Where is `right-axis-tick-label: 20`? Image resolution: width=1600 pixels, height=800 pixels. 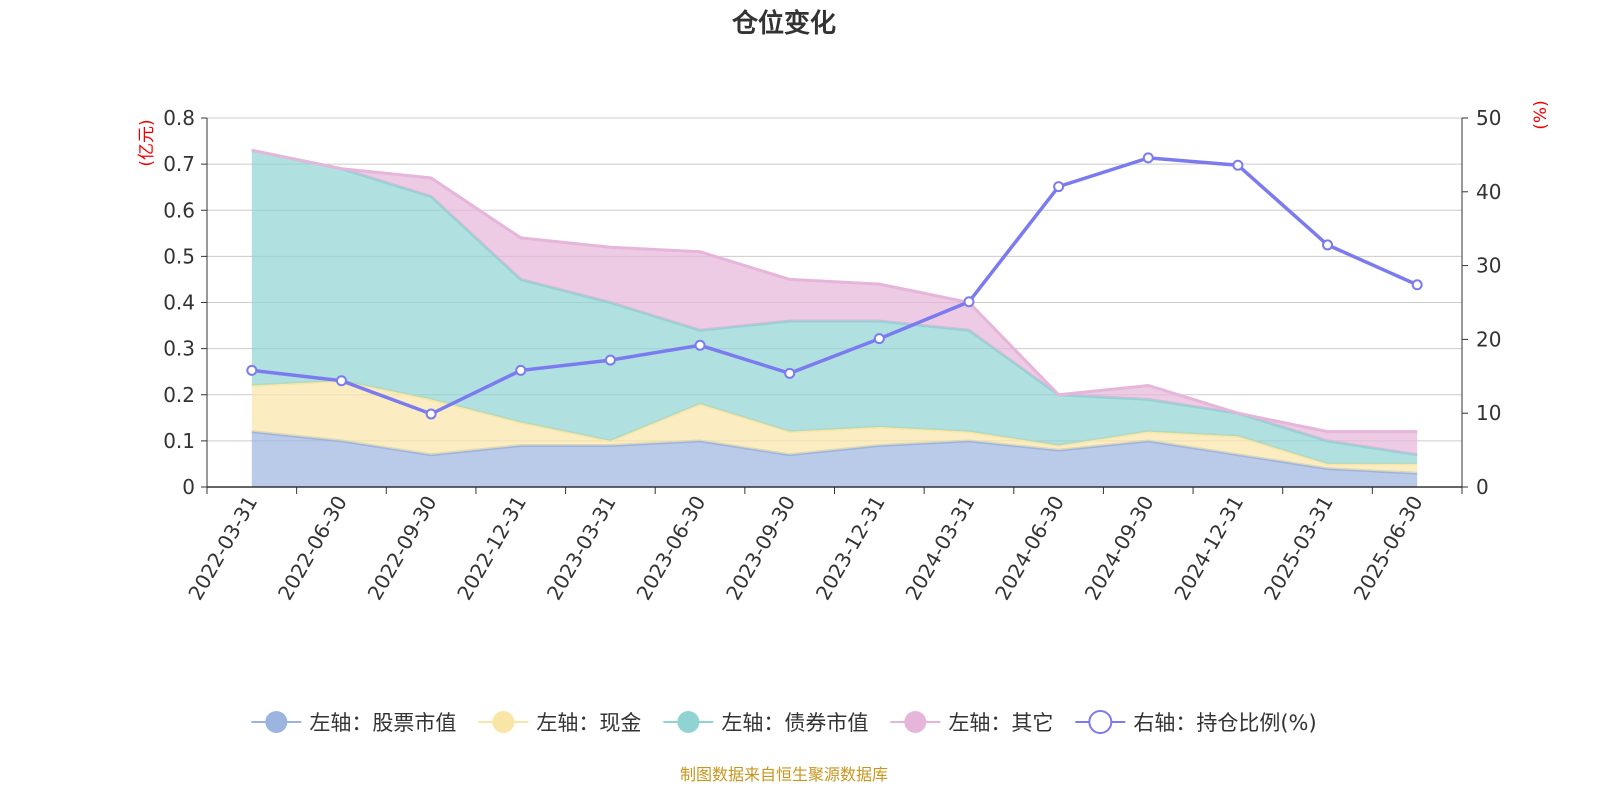 right-axis-tick-label: 20 is located at coordinates (1488, 339).